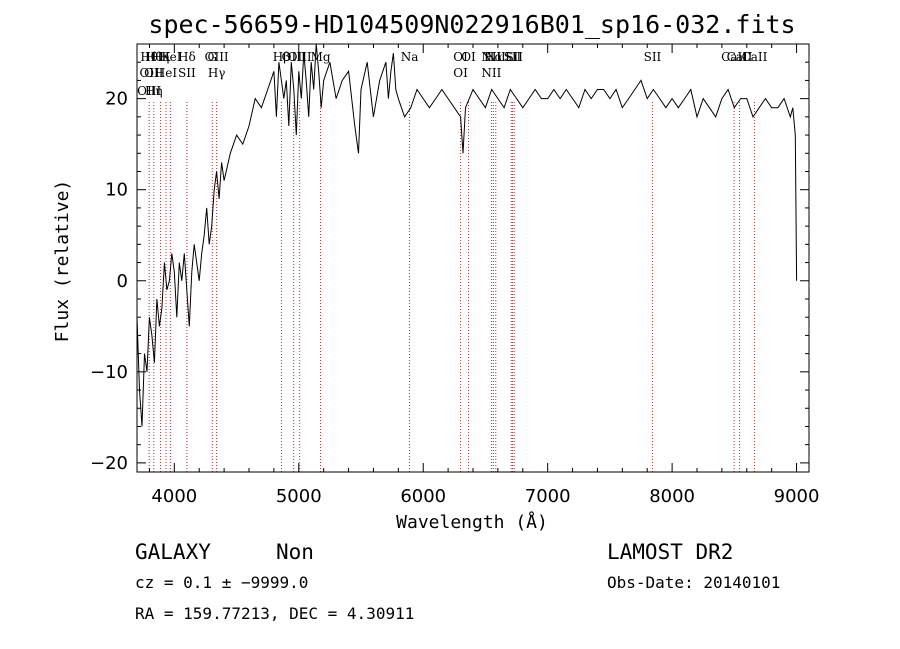 This screenshot has width=900, height=649. What do you see at coordinates (797, 496) in the screenshot?
I see `x-tick-label: 9000` at bounding box center [797, 496].